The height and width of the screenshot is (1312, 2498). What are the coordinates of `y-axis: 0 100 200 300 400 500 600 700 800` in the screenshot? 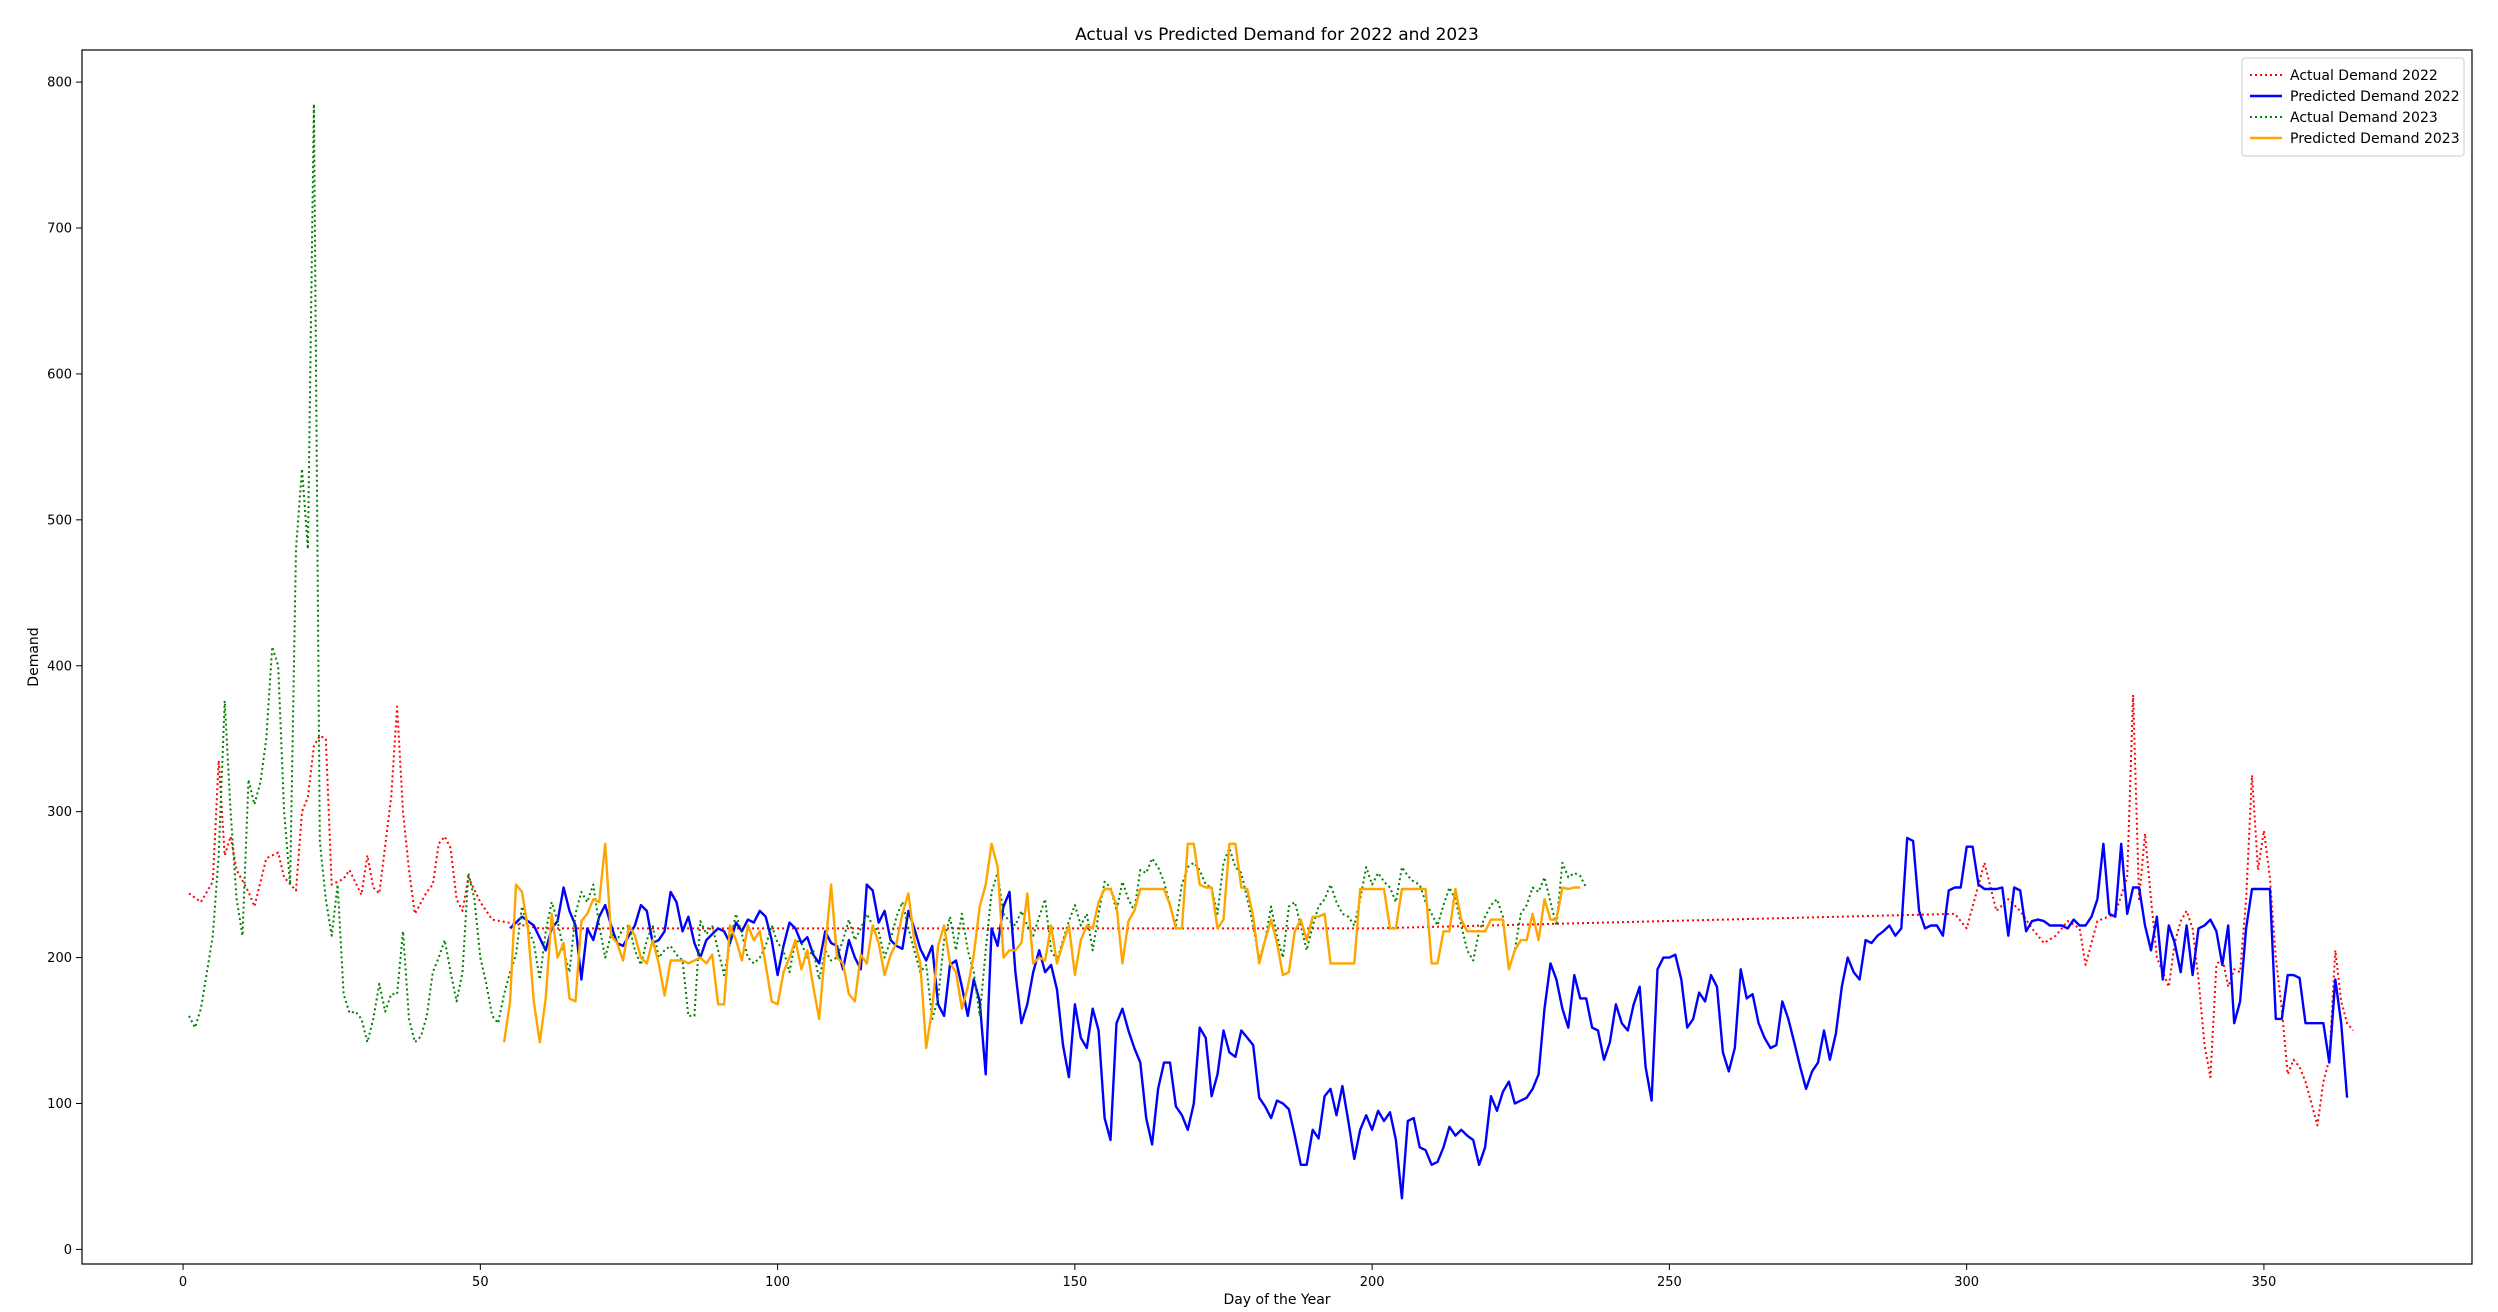 It's located at (64, 667).